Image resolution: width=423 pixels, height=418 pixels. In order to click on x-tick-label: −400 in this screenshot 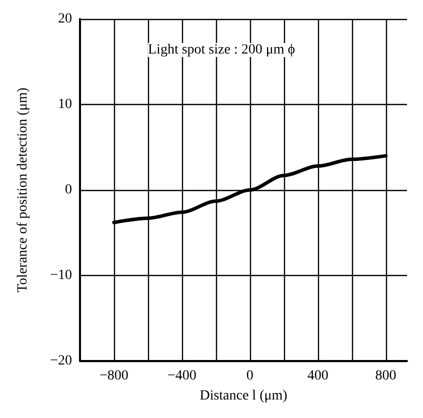, I will do `click(181, 376)`.